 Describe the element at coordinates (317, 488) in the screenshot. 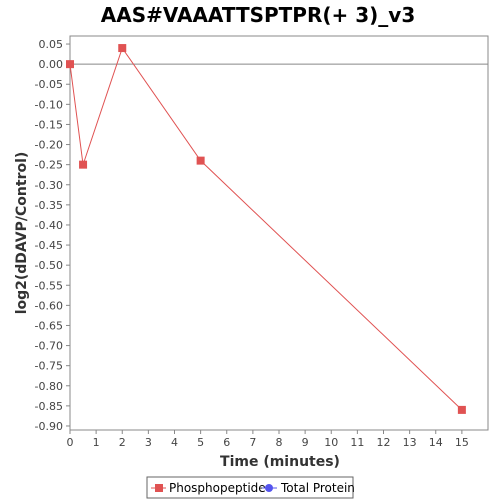

I see `legend-label-total-protein: Total Protein` at that location.